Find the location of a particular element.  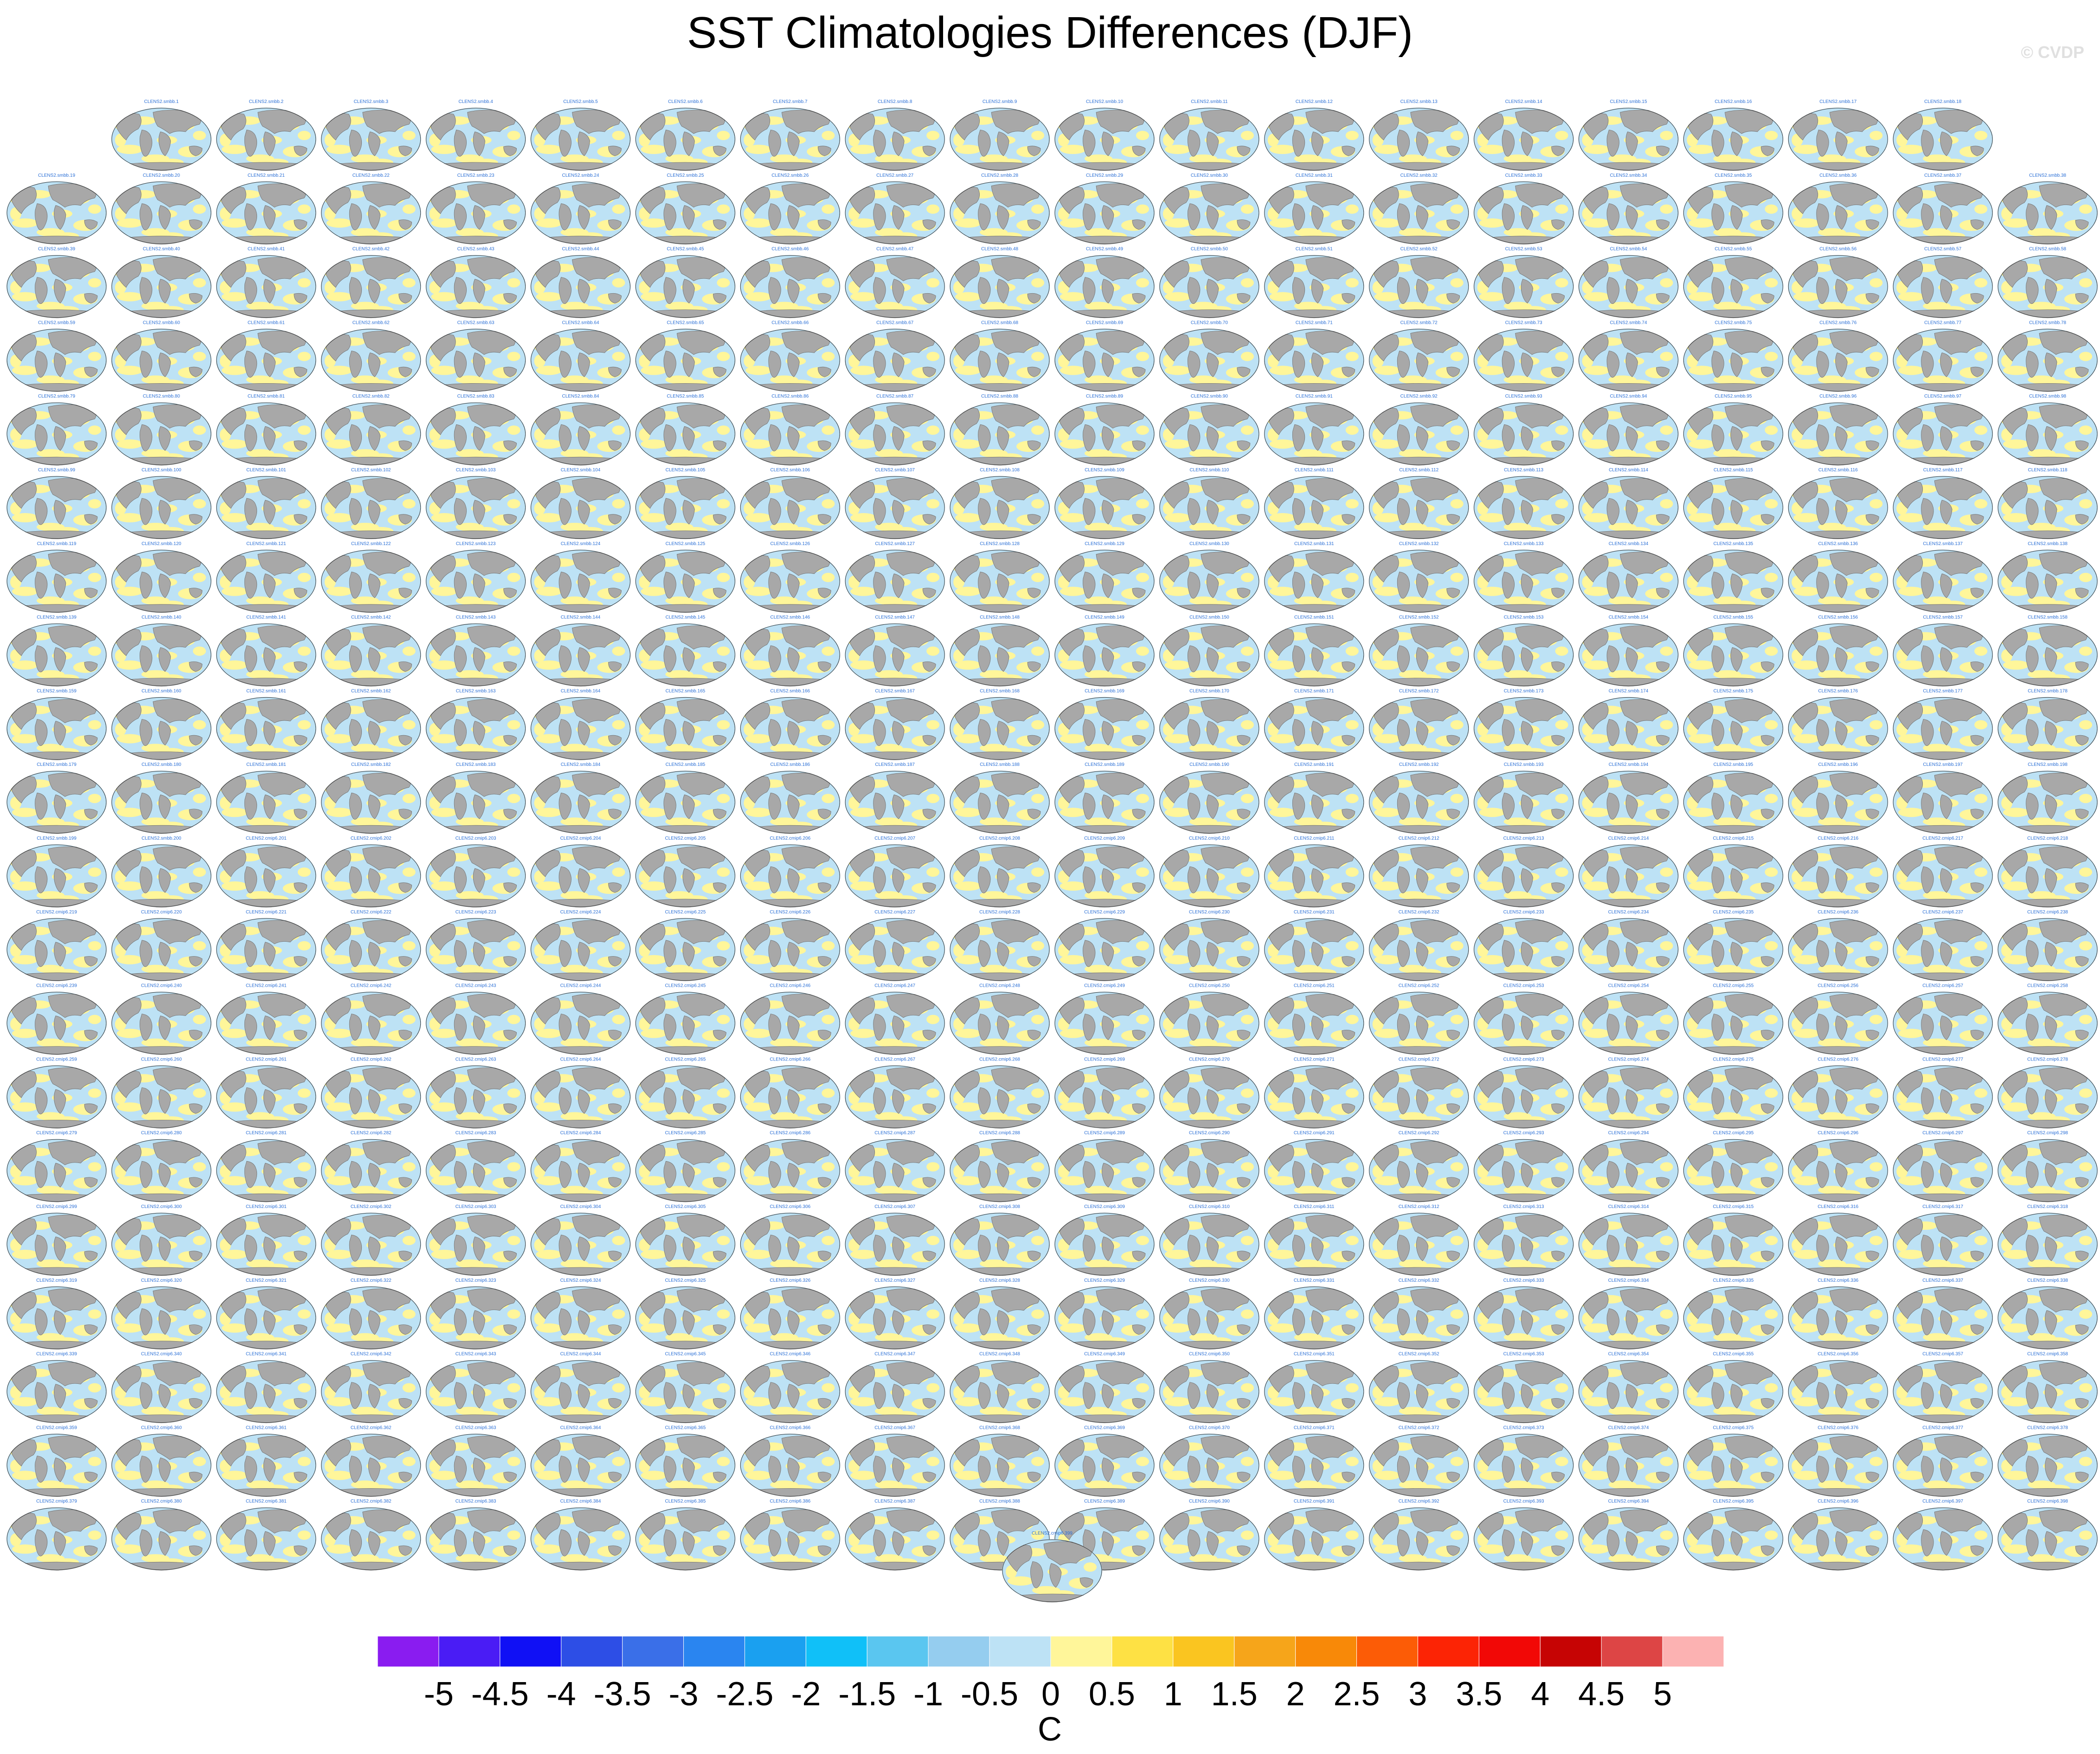

panel-248: CLENS2.cmip6.248 is located at coordinates (1000, 1019).